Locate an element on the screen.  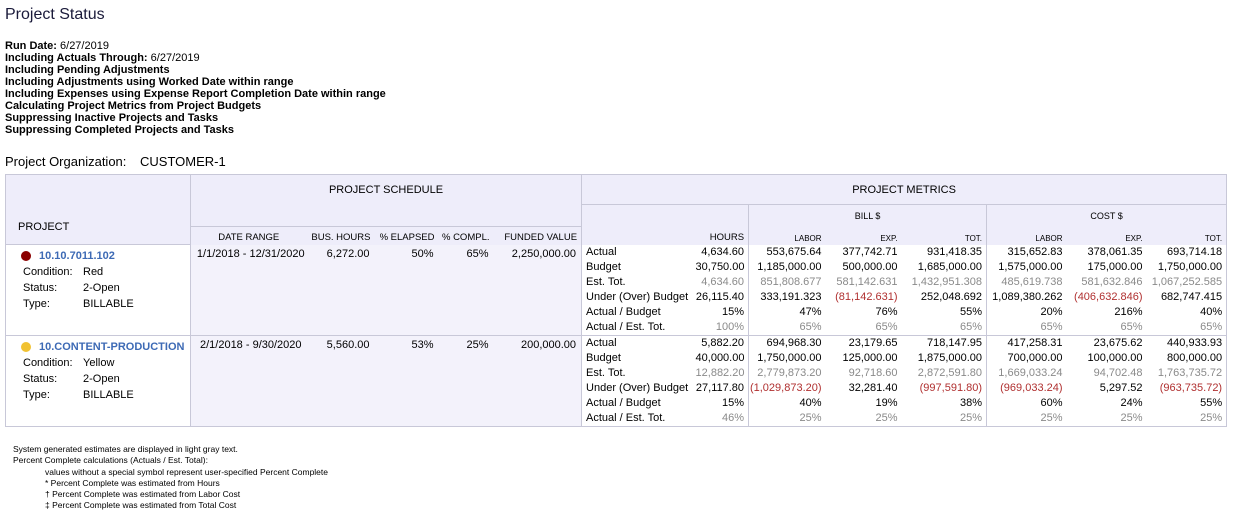
project-link: 10.CONTENT-PRODUCTION is located at coordinates (112, 346).